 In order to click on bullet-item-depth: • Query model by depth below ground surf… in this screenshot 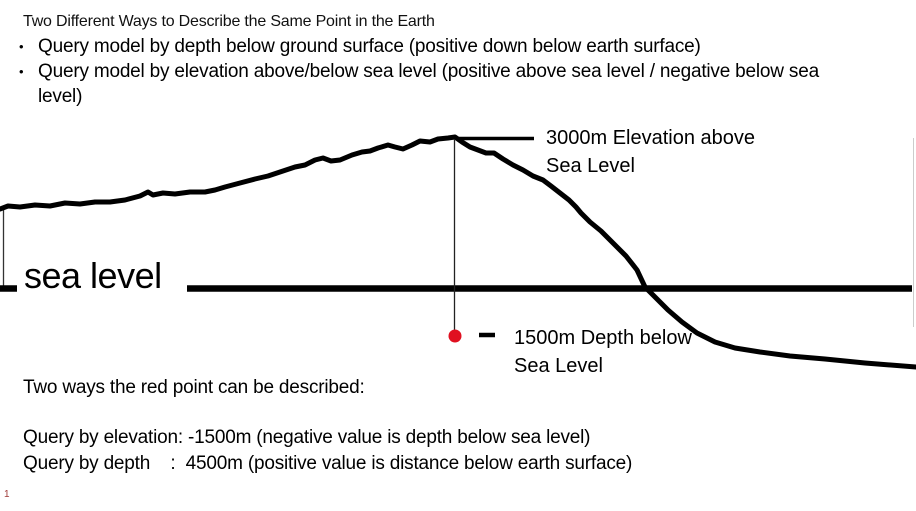, I will do `click(449, 46)`.